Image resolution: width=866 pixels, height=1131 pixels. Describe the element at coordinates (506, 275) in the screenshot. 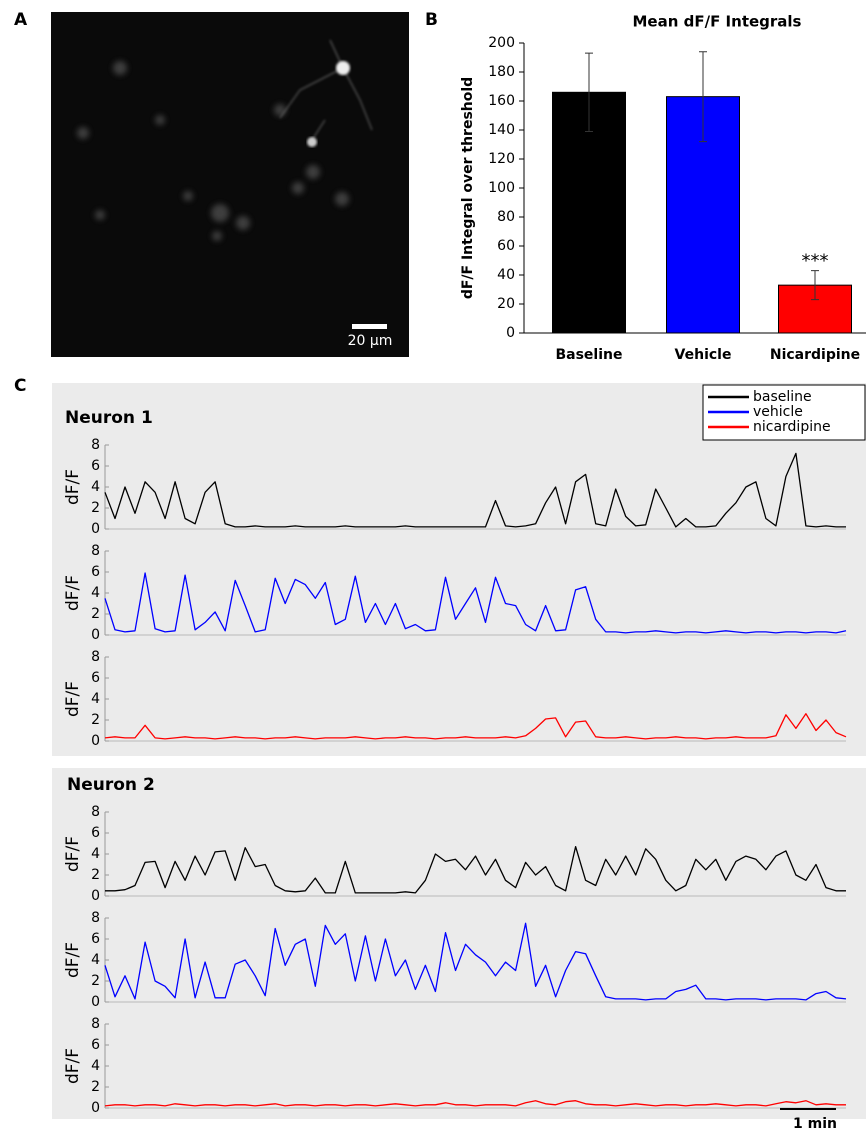

I see `y-tick-label: 40` at that location.